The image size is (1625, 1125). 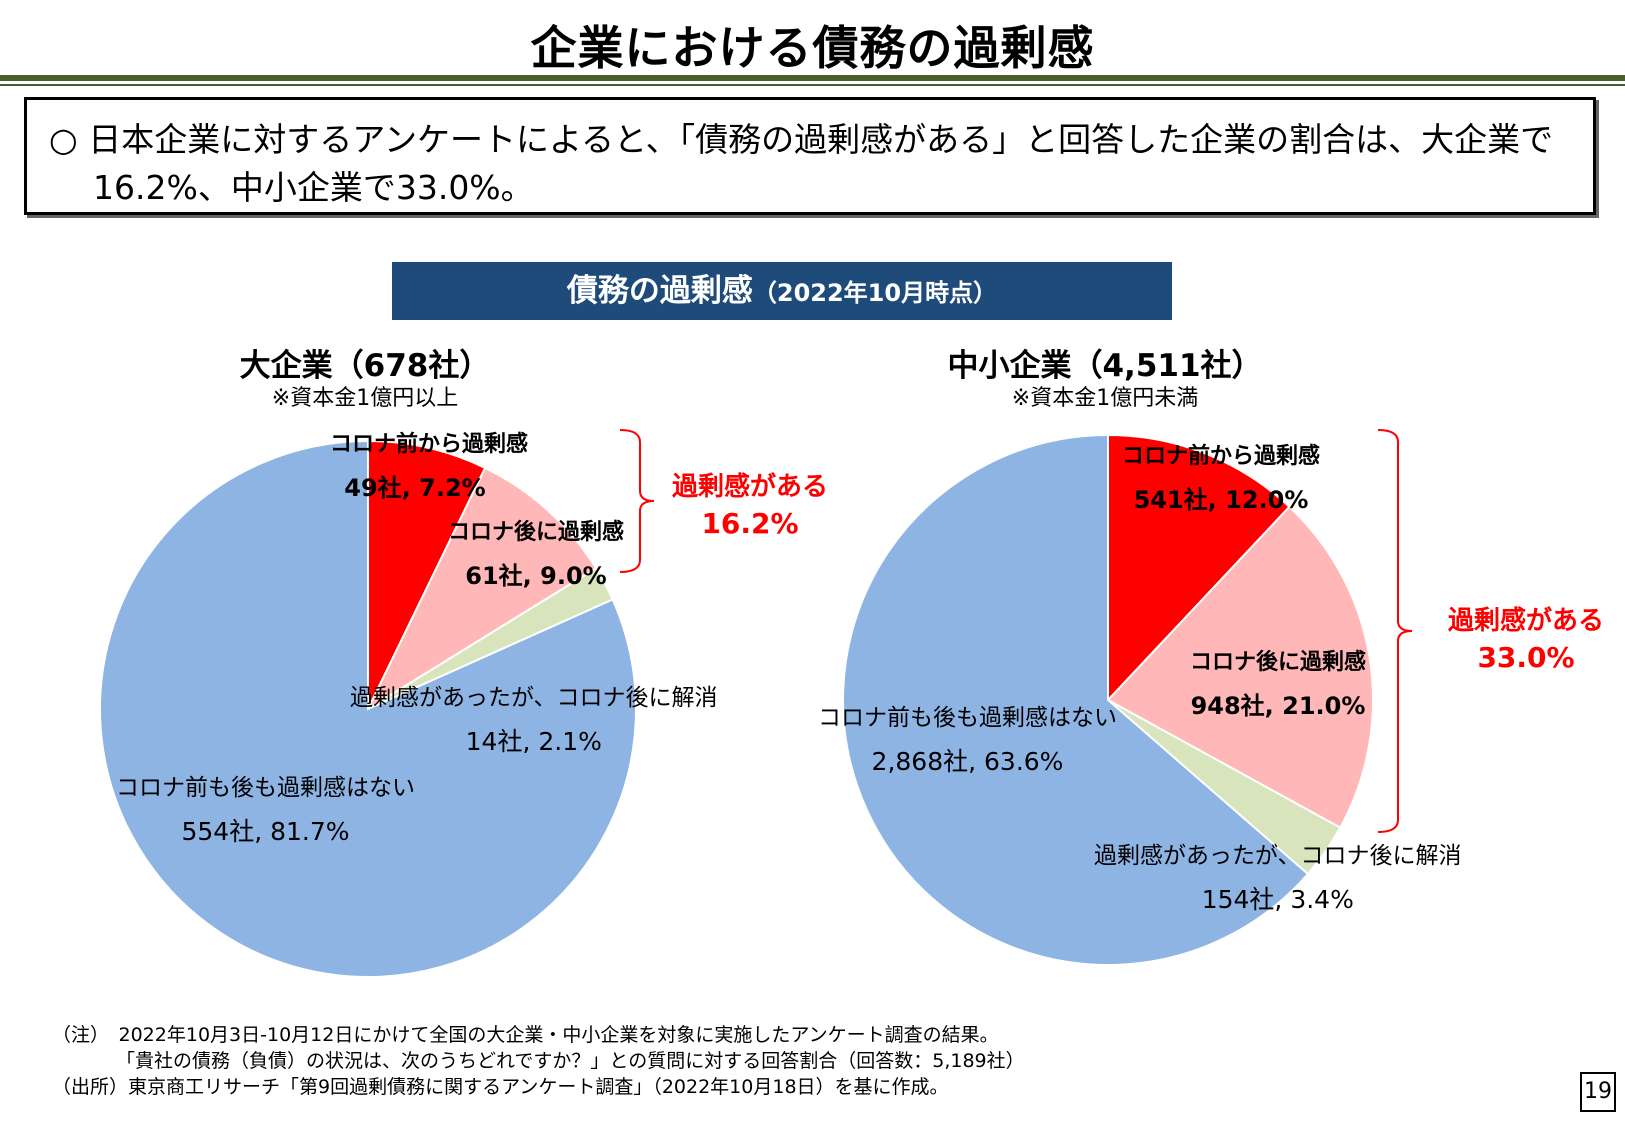 What do you see at coordinates (534, 720) in the screenshot?
I see `pie-large-label-resolved: 過剰感があったが、コロナ後に解消 14社, 2.1%` at bounding box center [534, 720].